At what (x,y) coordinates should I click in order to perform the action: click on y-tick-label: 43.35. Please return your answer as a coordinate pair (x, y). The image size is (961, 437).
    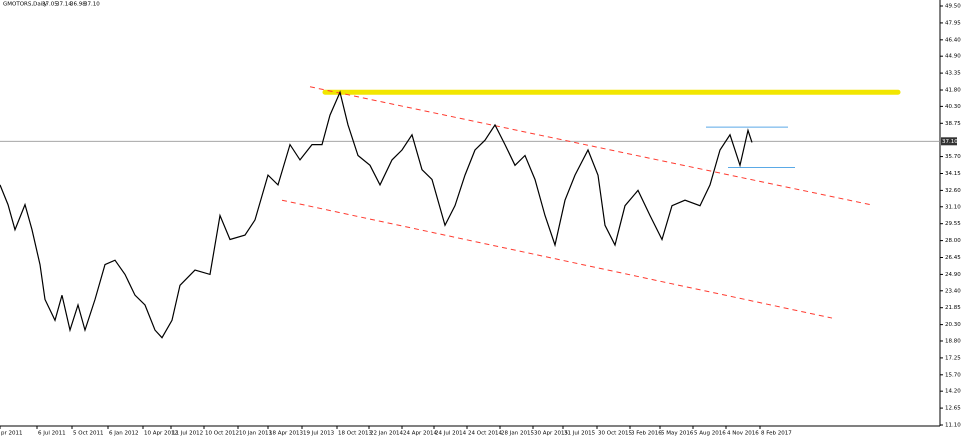
    Looking at the image, I should click on (953, 74).